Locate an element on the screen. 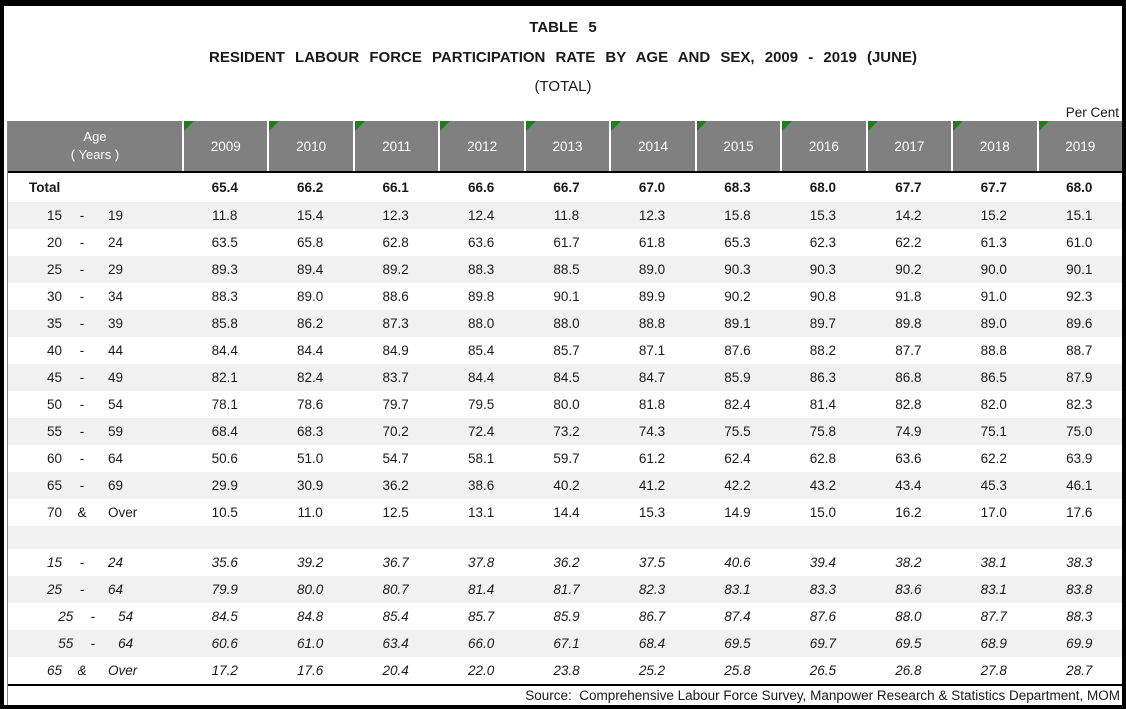 The image size is (1126, 709). value-cell: 37.8 is located at coordinates (481, 562).